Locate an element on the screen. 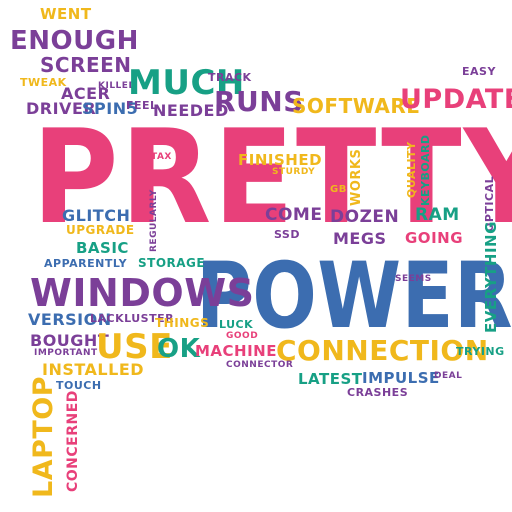 The width and height of the screenshot is (512, 512). word-latest: LATEST is located at coordinates (330, 379).